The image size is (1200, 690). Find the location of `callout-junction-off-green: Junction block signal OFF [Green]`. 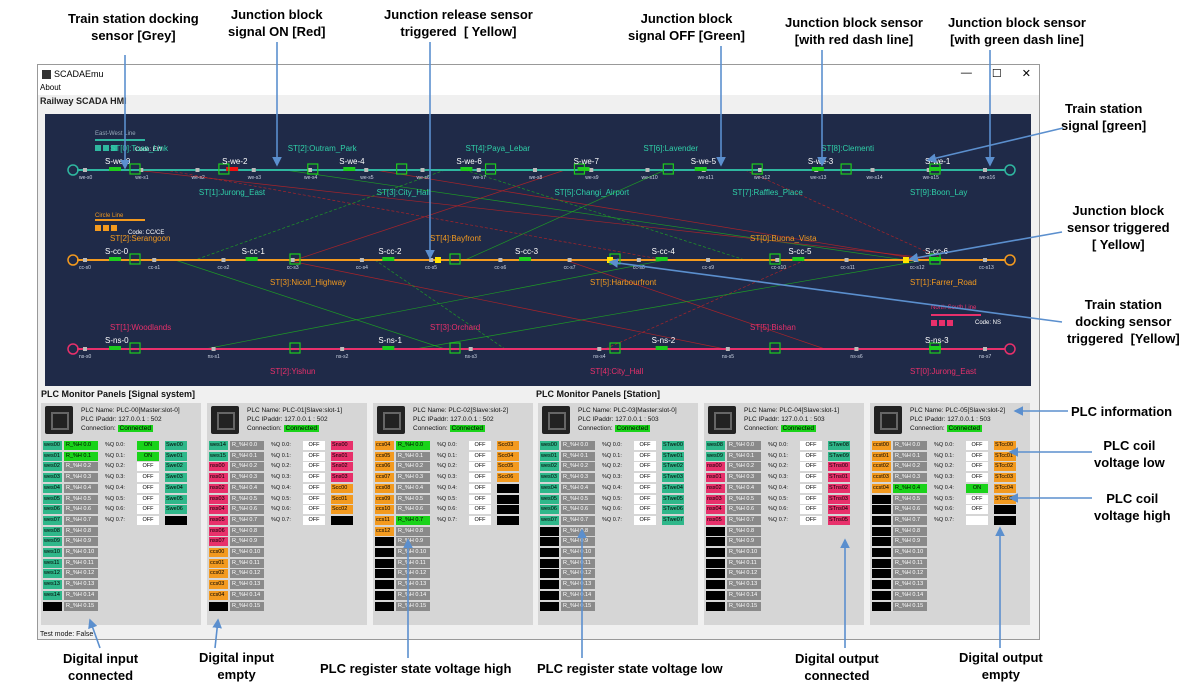

callout-junction-off-green: Junction block signal OFF [Green] is located at coordinates (687, 27).